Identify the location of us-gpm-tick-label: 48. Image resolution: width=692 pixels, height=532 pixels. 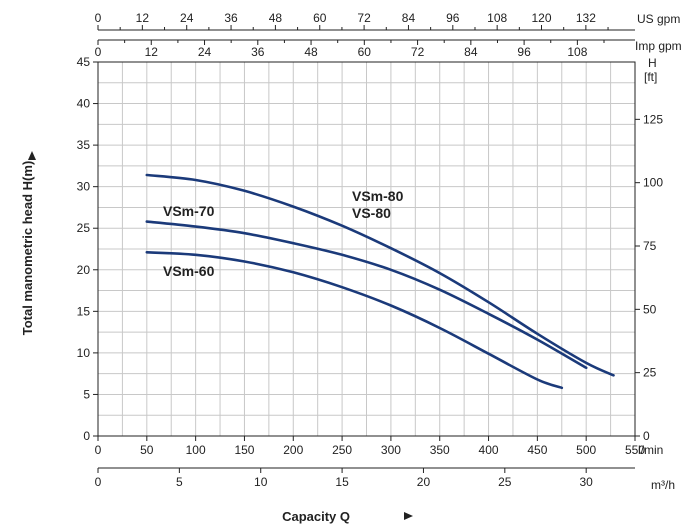
(276, 18).